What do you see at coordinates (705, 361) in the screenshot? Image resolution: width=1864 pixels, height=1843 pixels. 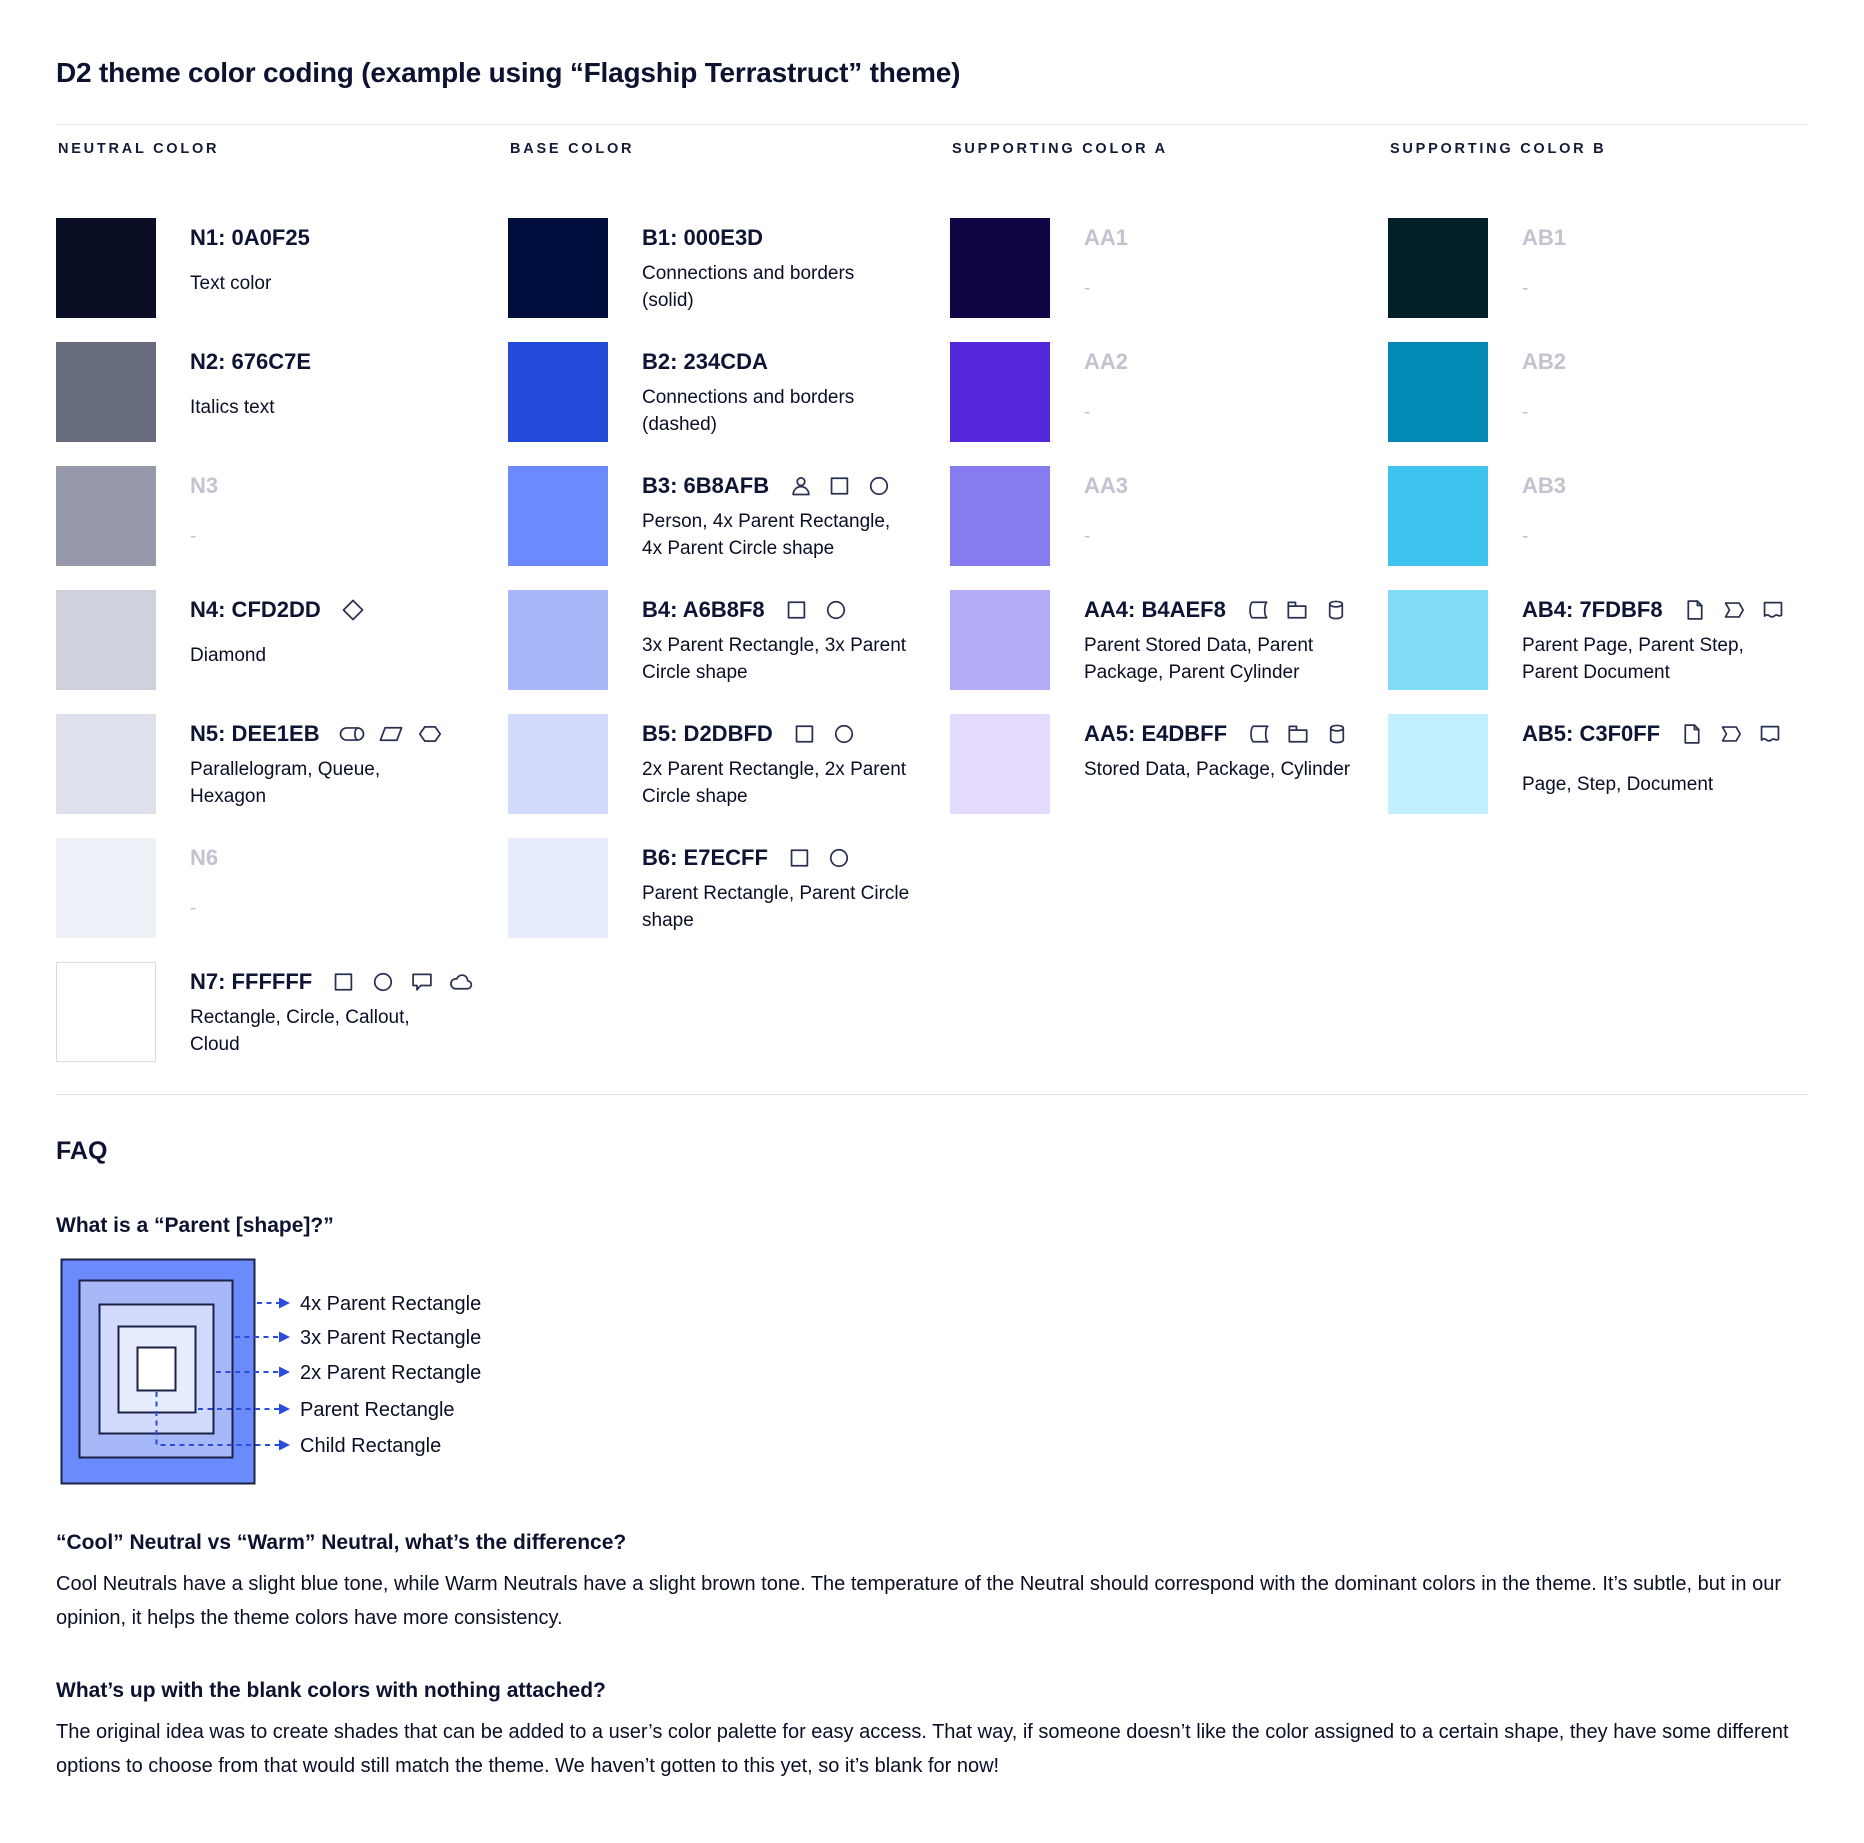 I see `color-code-label: B2: 234CDA` at bounding box center [705, 361].